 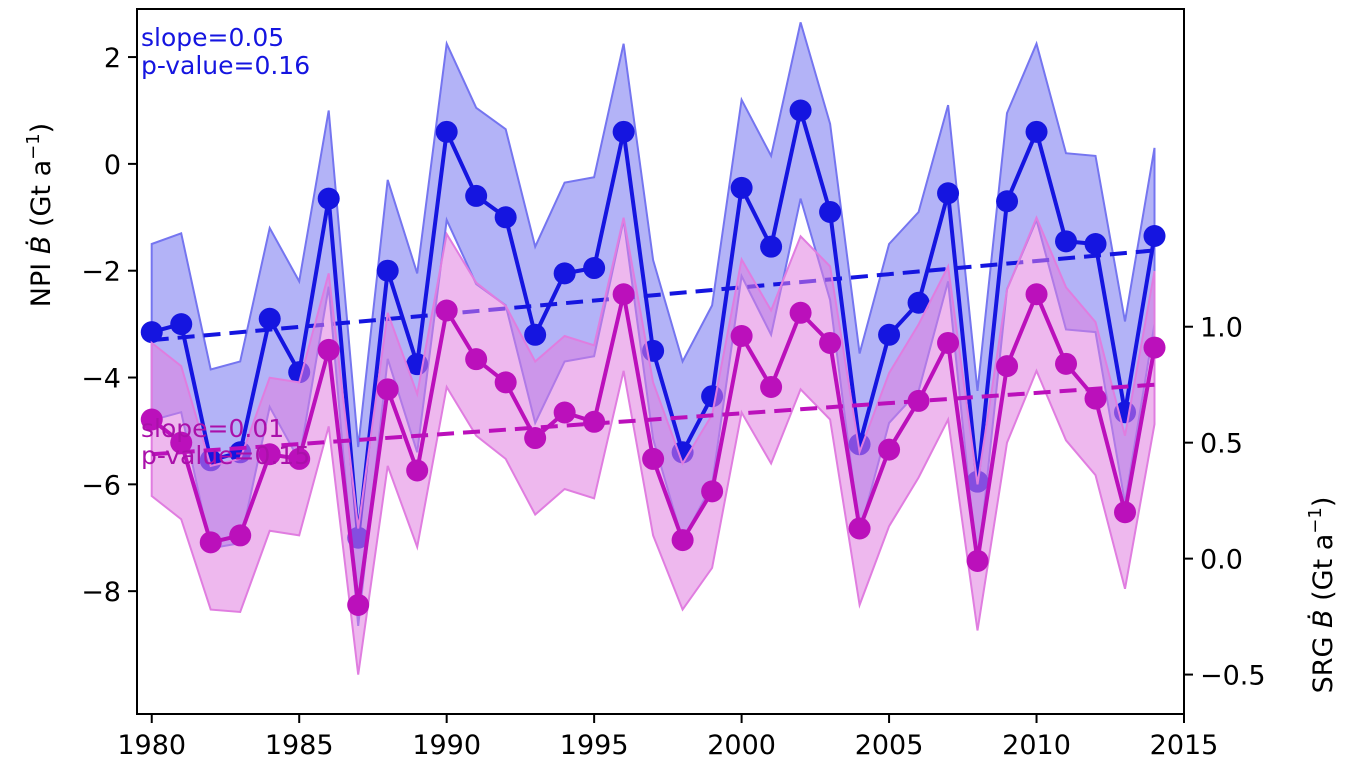 I want to click on x-axis-ticks: 1980 1985 1990 1995 2000 2005 2010 2015, so click(x=667, y=737).